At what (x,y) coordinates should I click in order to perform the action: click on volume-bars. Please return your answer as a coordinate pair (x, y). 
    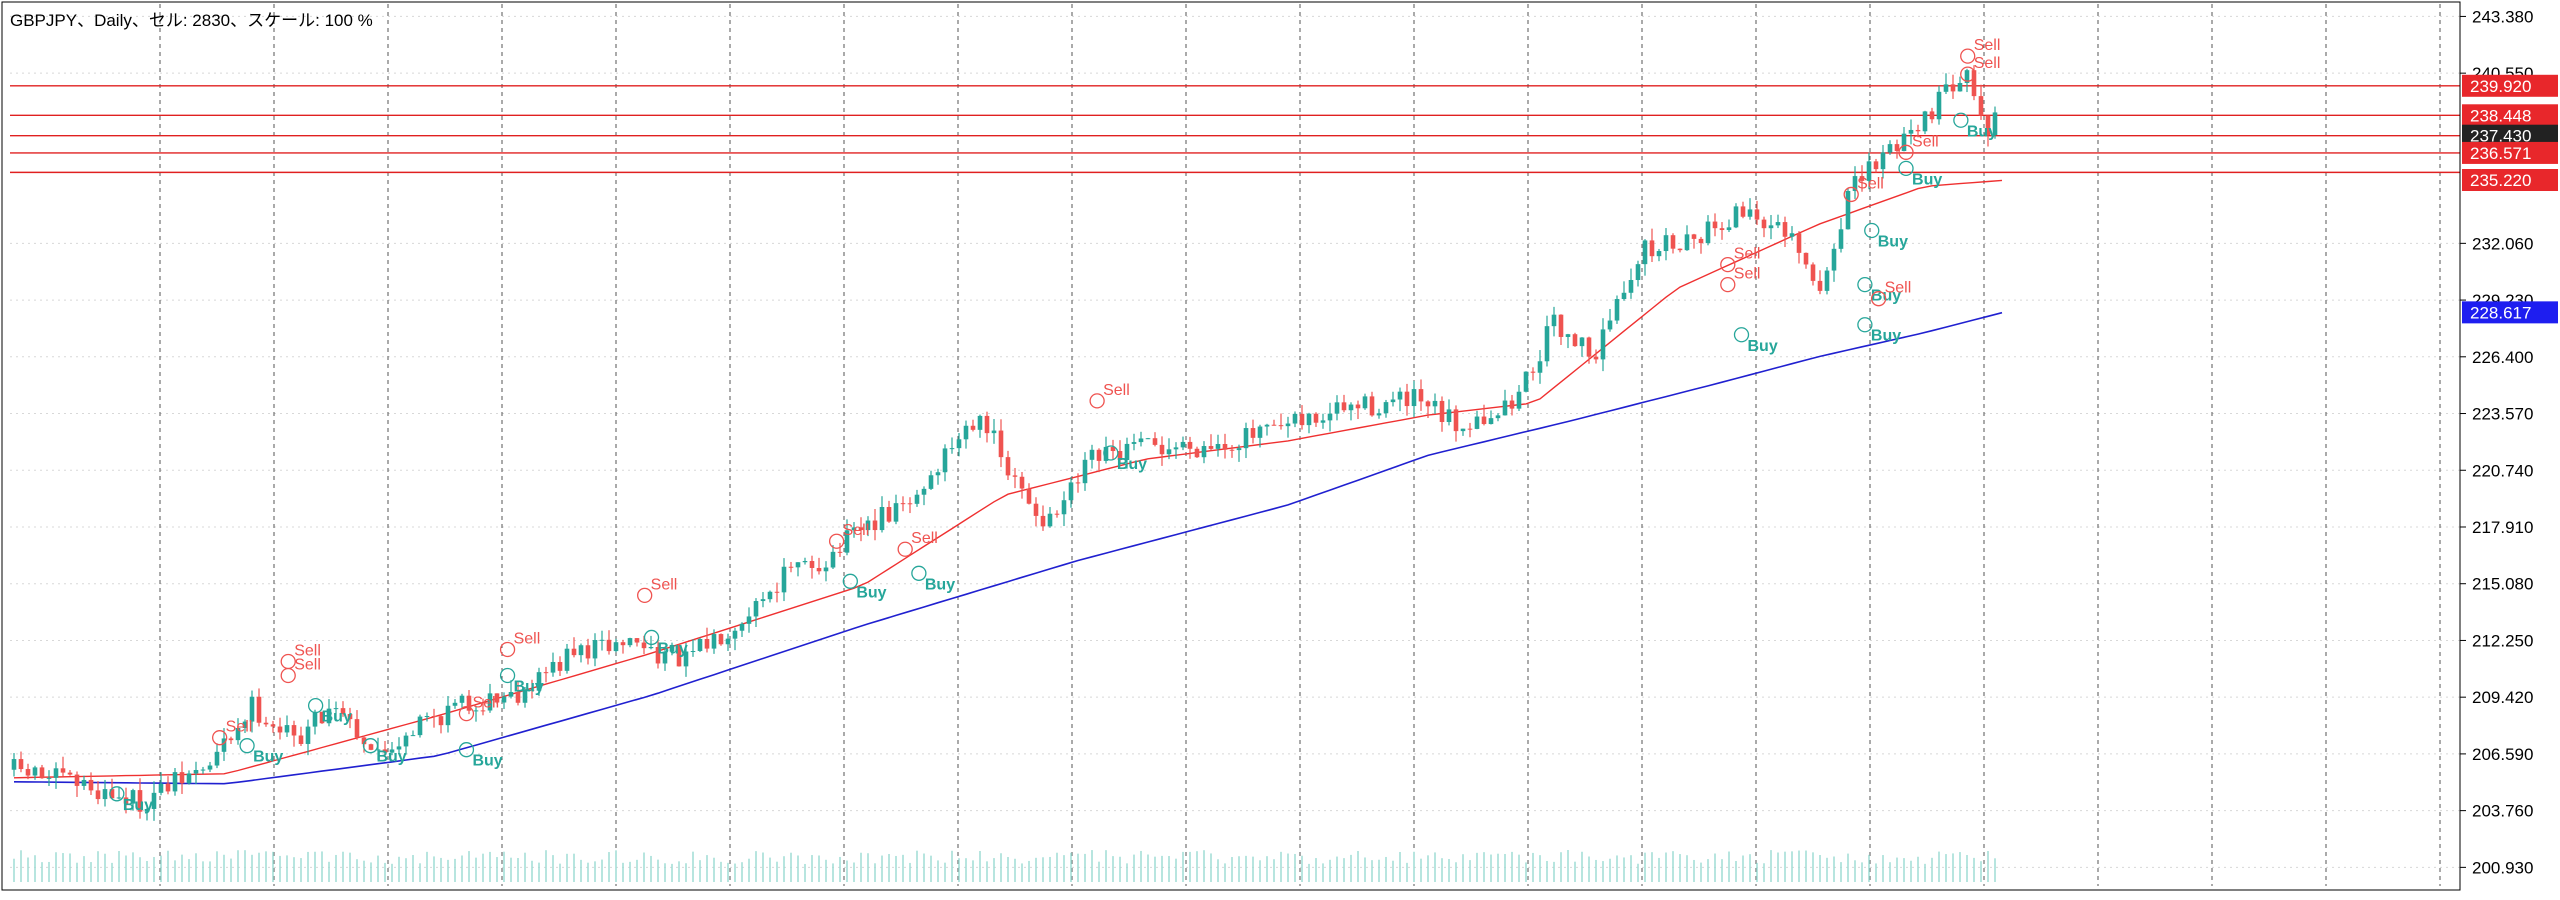
    Looking at the image, I should click on (1004, 866).